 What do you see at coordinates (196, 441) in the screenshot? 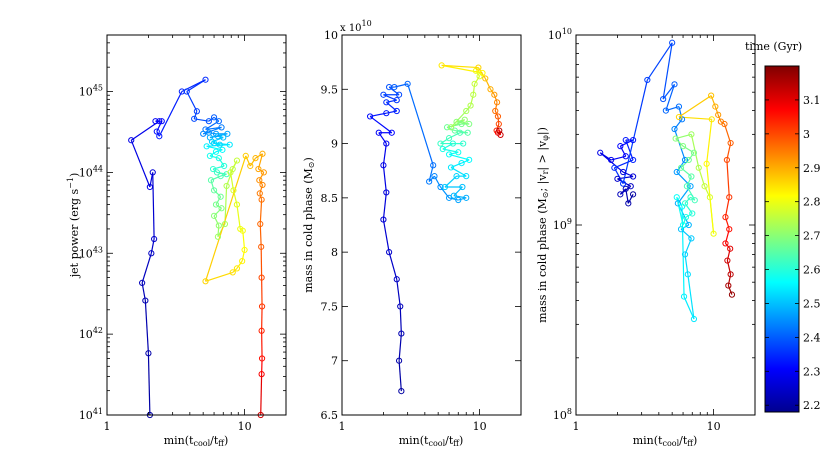
I see `x-axis-label-left: min(tcool/tff)` at bounding box center [196, 441].